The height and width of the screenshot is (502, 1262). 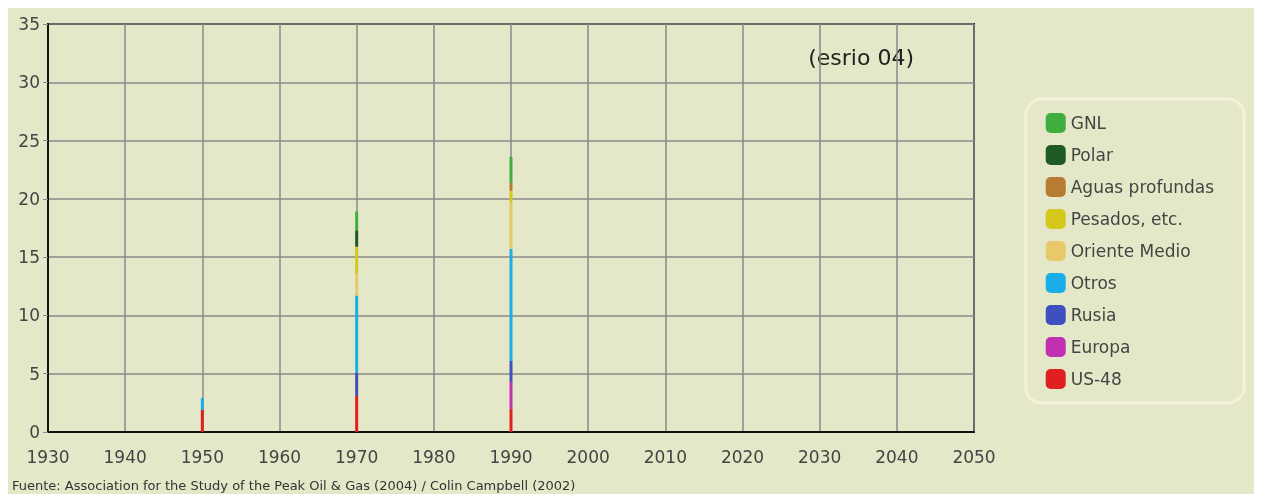 What do you see at coordinates (742, 456) in the screenshot?
I see `x-tick-label: 2020` at bounding box center [742, 456].